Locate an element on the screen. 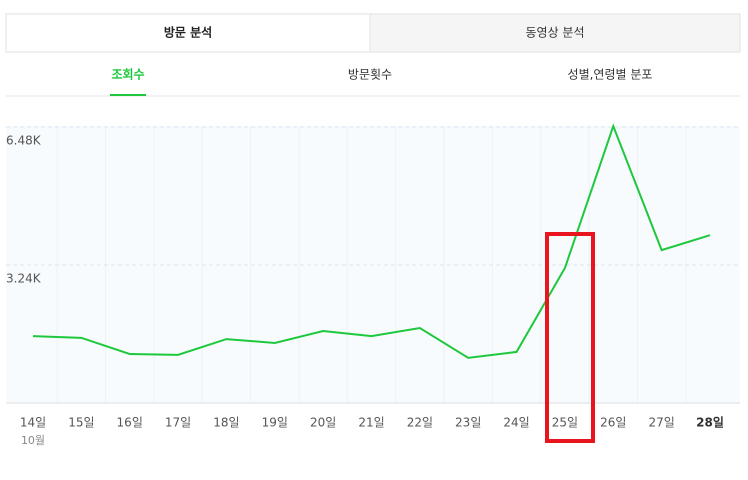 This screenshot has width=748, height=480. tab-bg is located at coordinates (555, 33).